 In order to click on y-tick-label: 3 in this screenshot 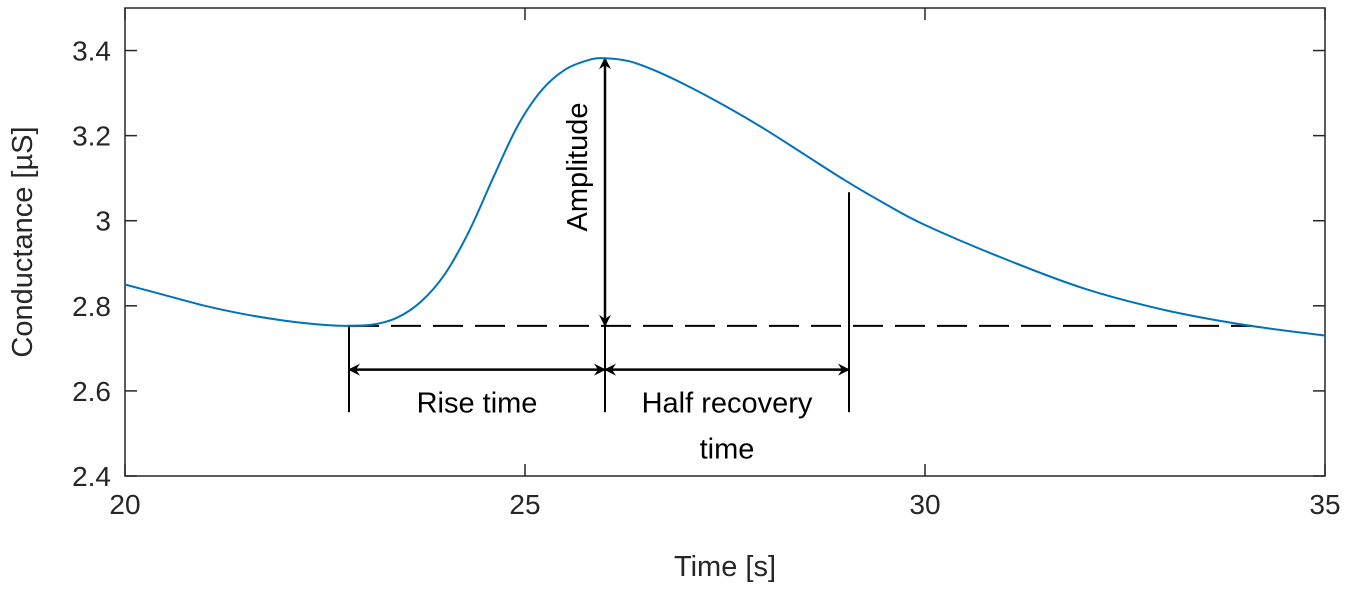, I will do `click(103, 221)`.